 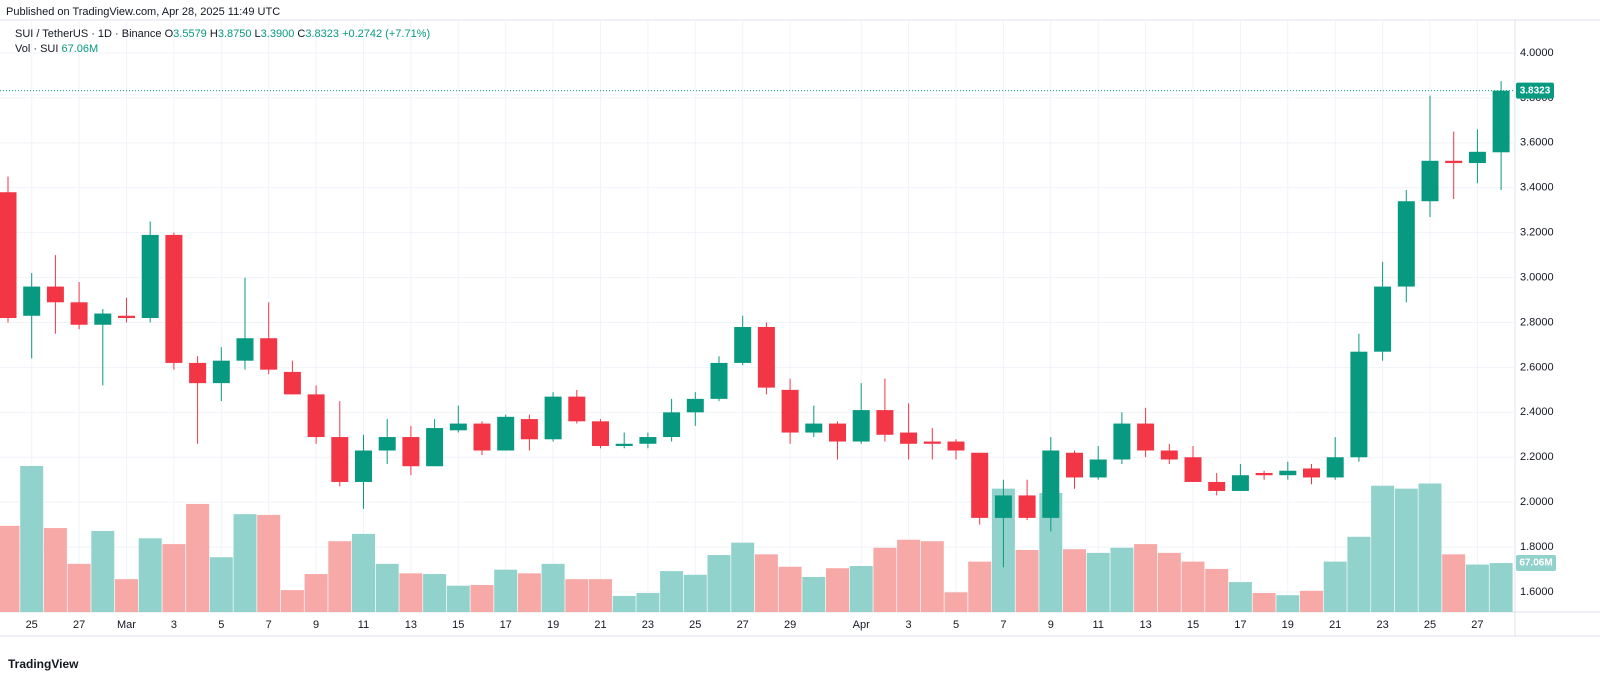 I want to click on symbol: SUI / TetherUS · 1D · Binance, so click(x=88, y=34).